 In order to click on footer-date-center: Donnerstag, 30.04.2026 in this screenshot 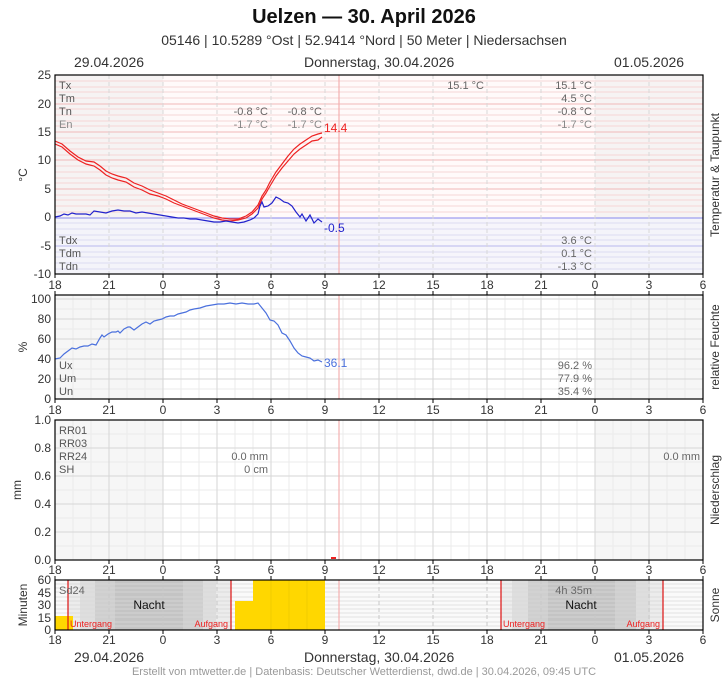, I will do `click(379, 657)`.